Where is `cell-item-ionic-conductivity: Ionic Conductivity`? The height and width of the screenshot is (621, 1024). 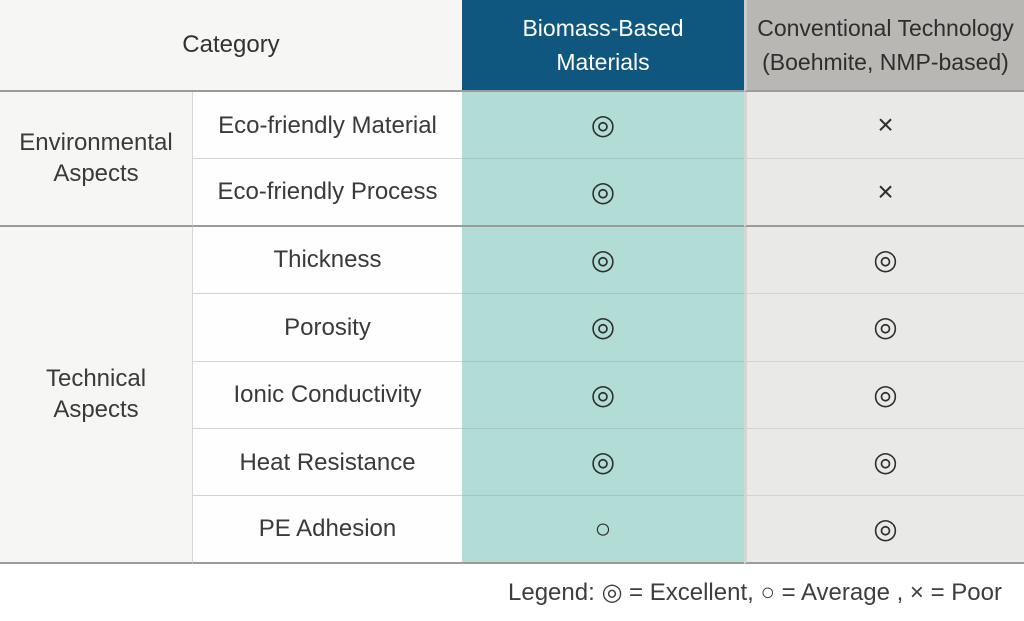
cell-item-ionic-conductivity: Ionic Conductivity is located at coordinates (327, 395).